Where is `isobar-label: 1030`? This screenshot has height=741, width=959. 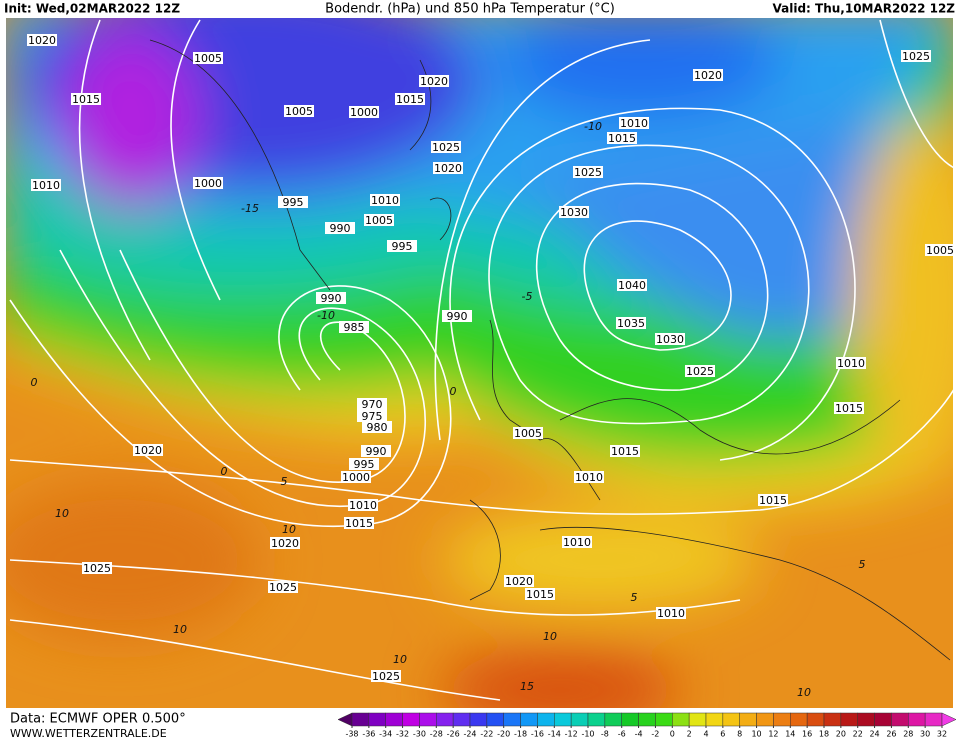 isobar-label: 1030 is located at coordinates (574, 212).